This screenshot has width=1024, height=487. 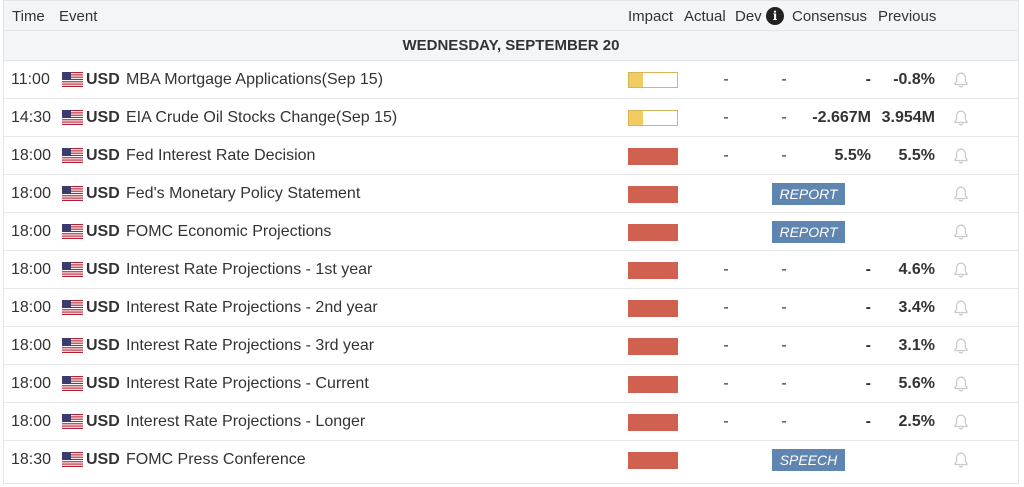 What do you see at coordinates (229, 231) in the screenshot?
I see `event-name: FOMC Economic Projections` at bounding box center [229, 231].